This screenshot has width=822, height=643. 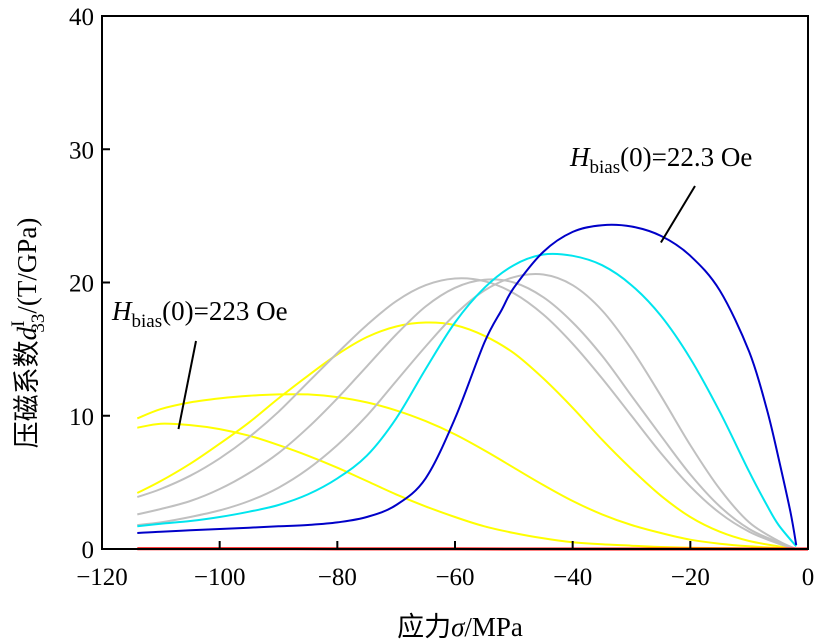 What do you see at coordinates (102, 577) in the screenshot?
I see `x-tick-label: −120` at bounding box center [102, 577].